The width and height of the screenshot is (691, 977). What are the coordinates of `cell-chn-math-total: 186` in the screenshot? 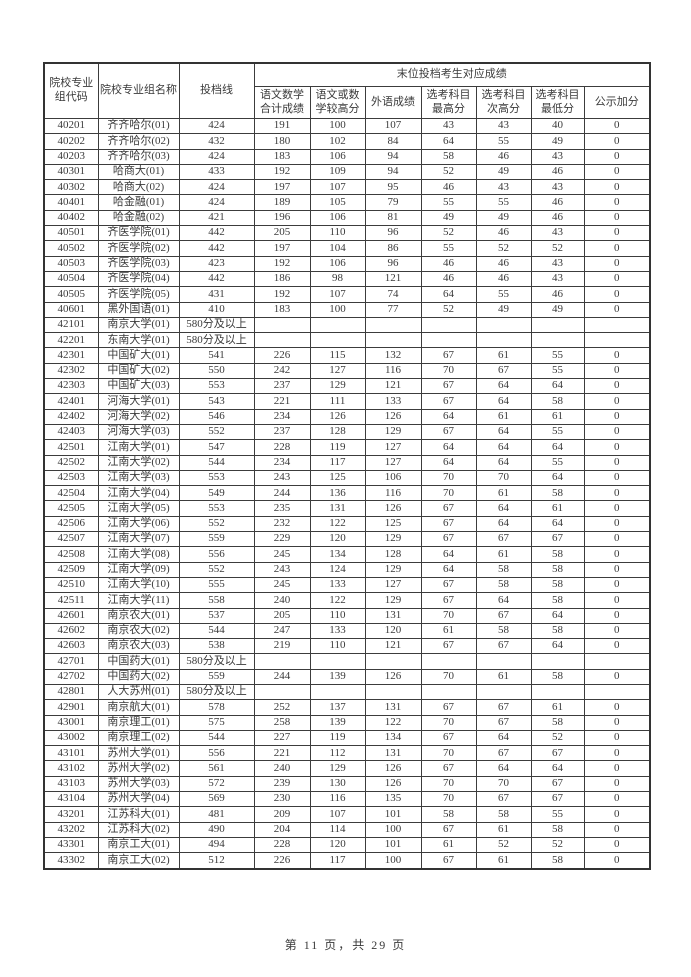 It's located at (282, 279).